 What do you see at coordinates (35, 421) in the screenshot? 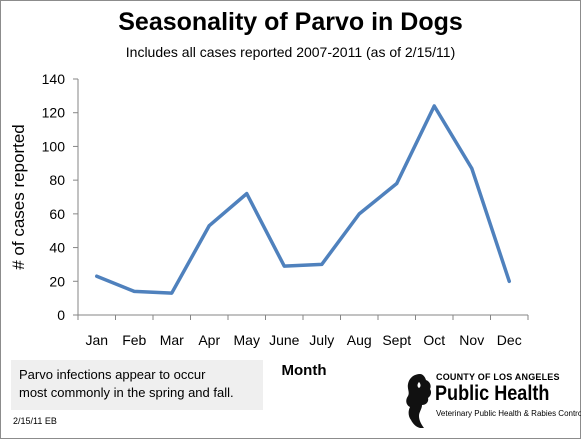
I see `footer-date: 2/15/11 EB` at bounding box center [35, 421].